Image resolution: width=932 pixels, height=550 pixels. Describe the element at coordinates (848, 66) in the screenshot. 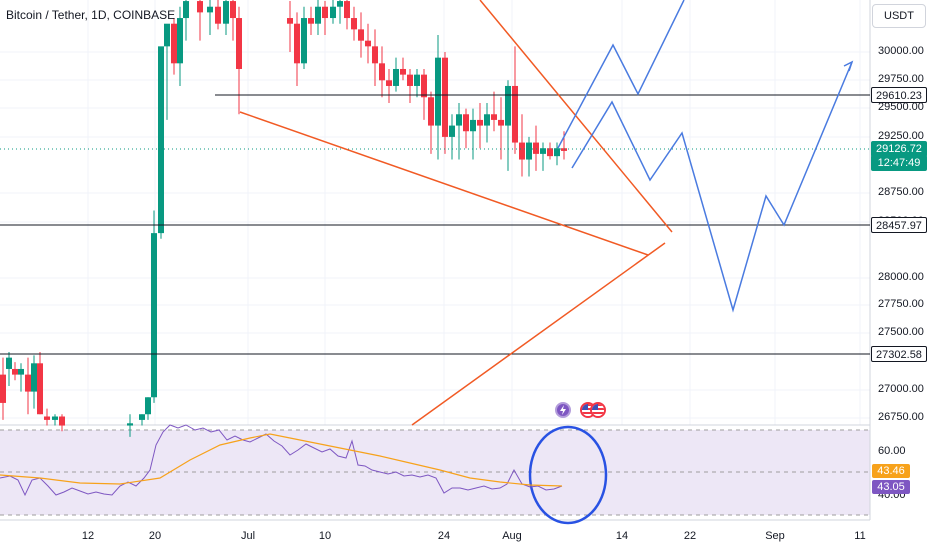

I see `projection-arrowhead` at that location.